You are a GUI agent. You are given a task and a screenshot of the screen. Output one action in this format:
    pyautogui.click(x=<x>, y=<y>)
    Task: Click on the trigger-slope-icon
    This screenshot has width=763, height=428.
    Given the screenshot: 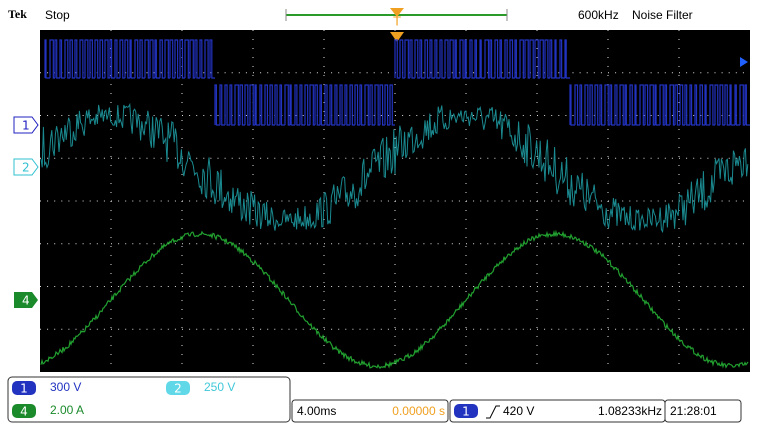 What is the action you would take?
    pyautogui.click(x=493, y=412)
    